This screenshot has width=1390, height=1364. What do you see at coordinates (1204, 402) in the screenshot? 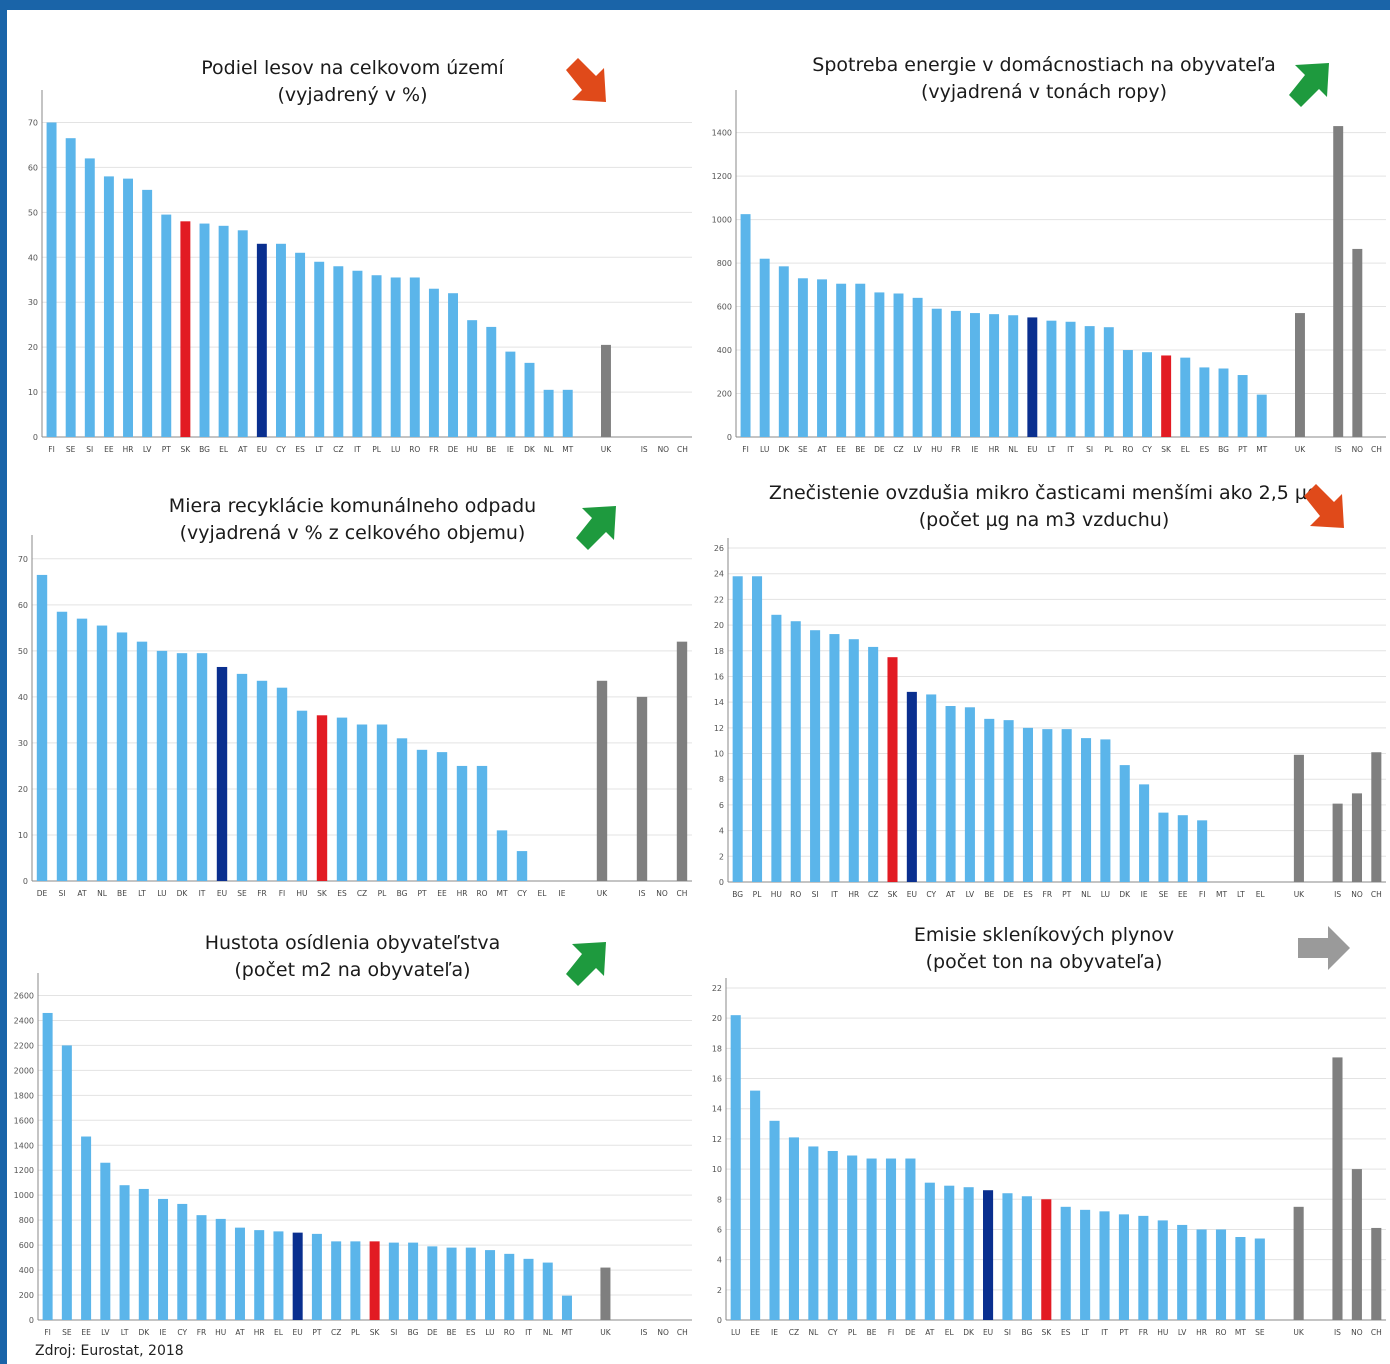
I see `bar-es` at bounding box center [1204, 402].